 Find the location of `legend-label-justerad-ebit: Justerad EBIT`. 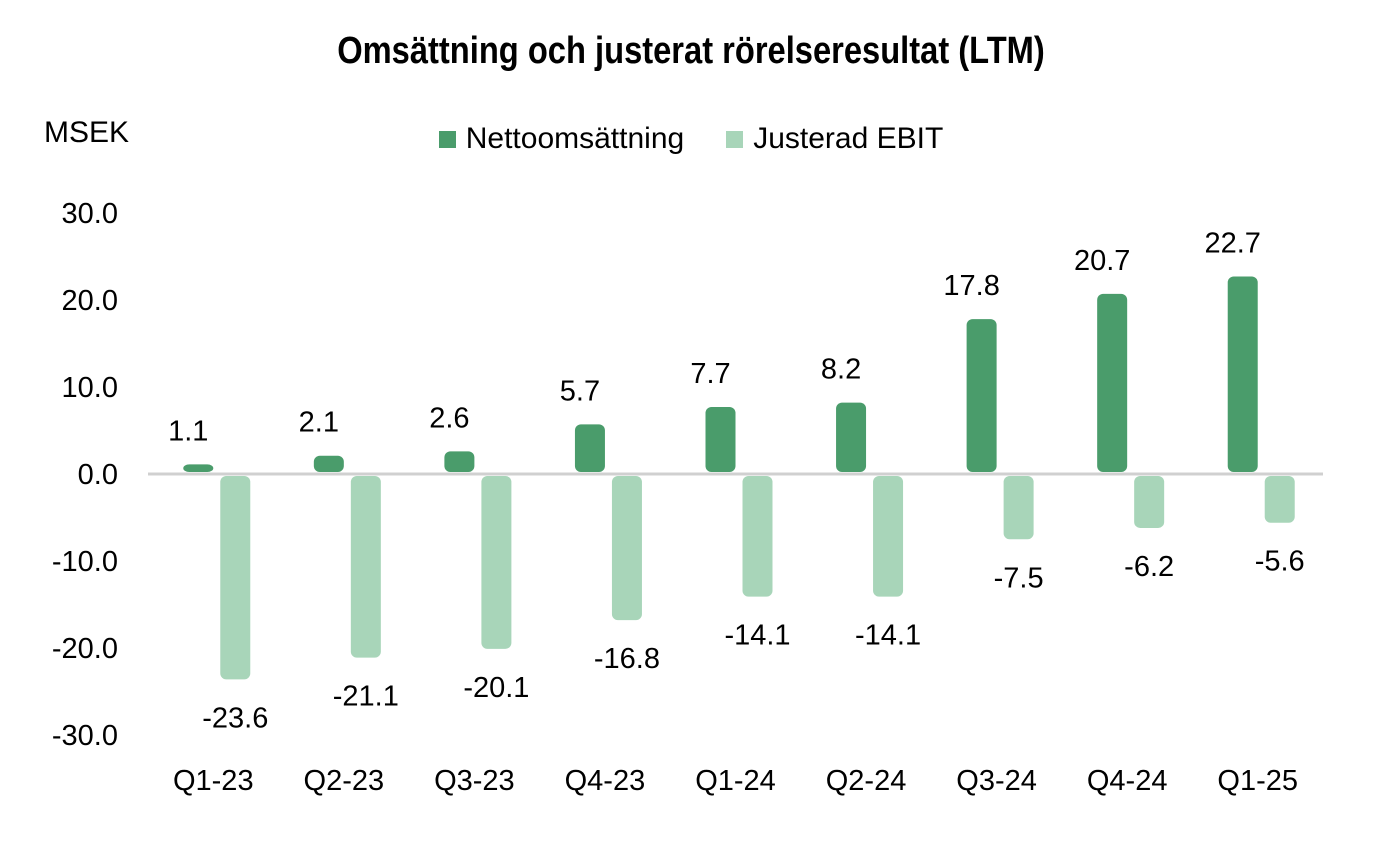

legend-label-justerad-ebit: Justerad EBIT is located at coordinates (848, 138).